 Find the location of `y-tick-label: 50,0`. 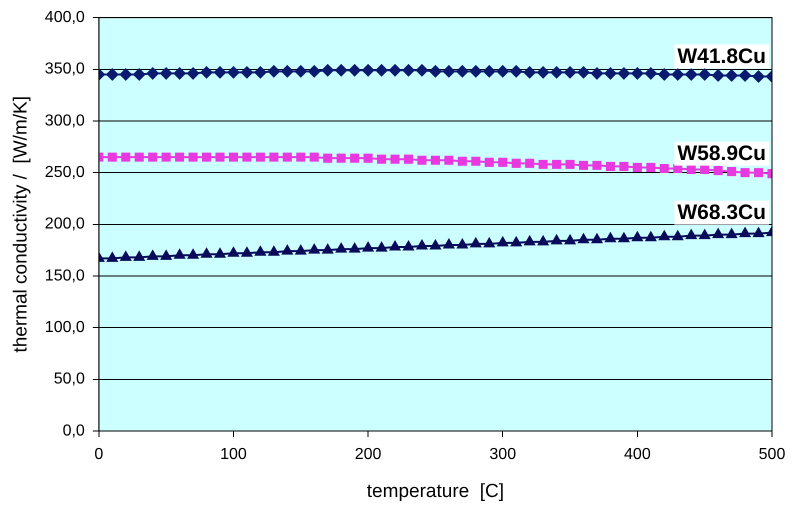

y-tick-label: 50,0 is located at coordinates (69, 379).